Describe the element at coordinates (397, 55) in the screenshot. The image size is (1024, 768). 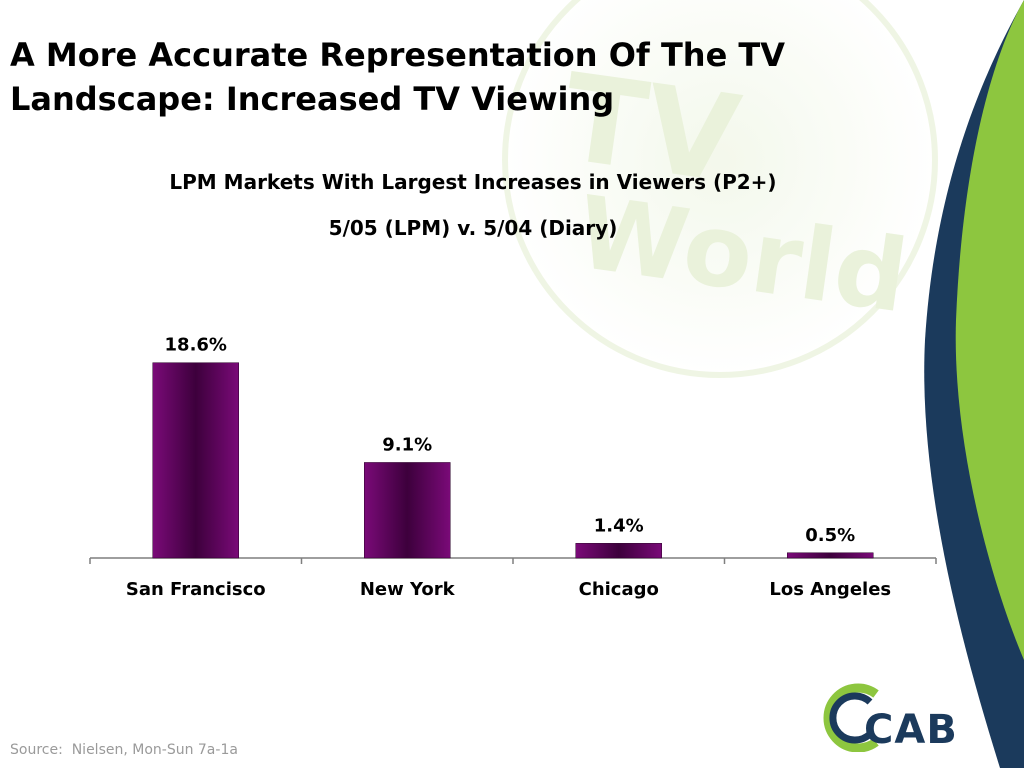
I see `slide-title-line1: A More Accurate Representation Of The TV` at that location.